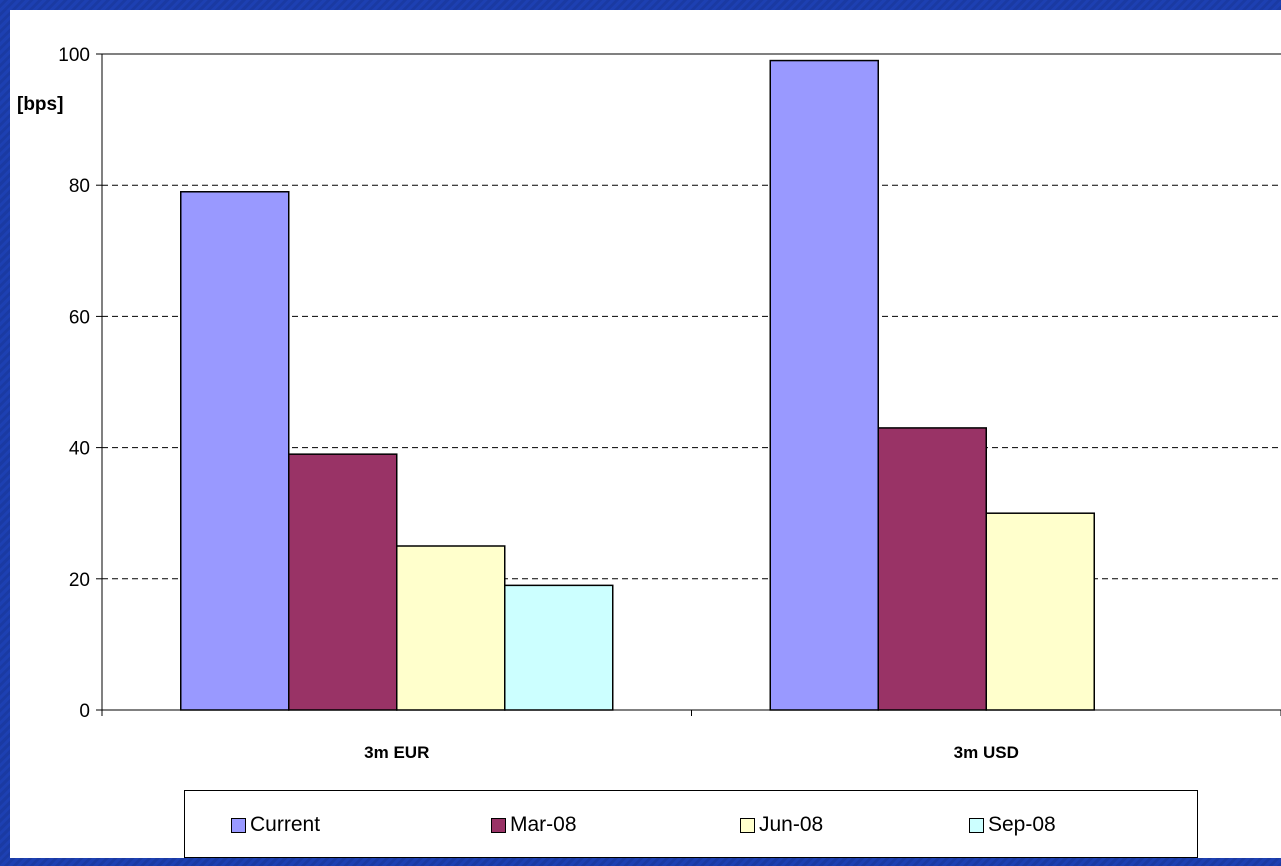 The width and height of the screenshot is (1281, 866). I want to click on legend-item: Jun-08, so click(781, 825).